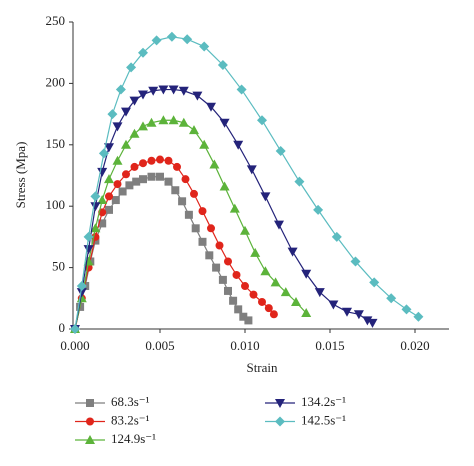 Image resolution: width=474 pixels, height=466 pixels. I want to click on x-tick-label: 0.000, so click(74, 345).